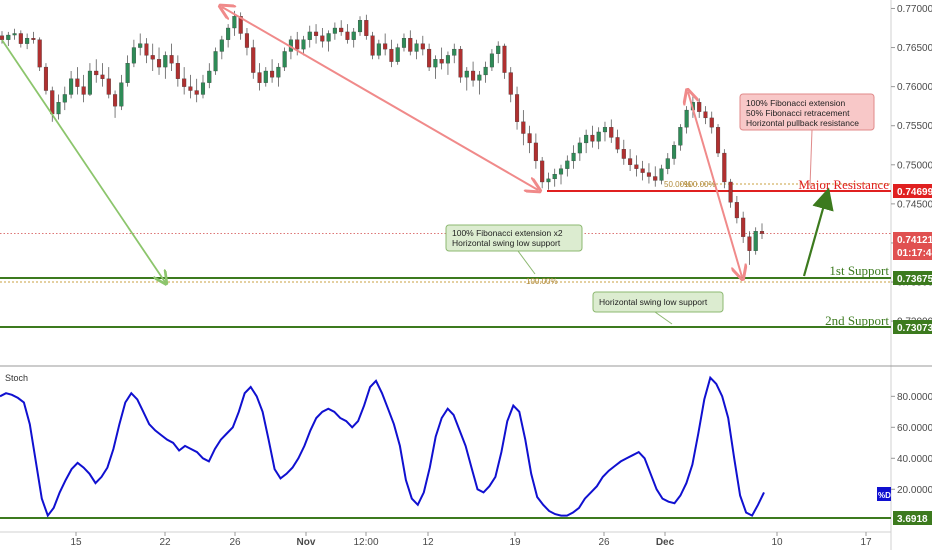 This screenshot has height=550, width=932. I want to click on support1-note-line-2: Horizontal swing low support, so click(506, 243).